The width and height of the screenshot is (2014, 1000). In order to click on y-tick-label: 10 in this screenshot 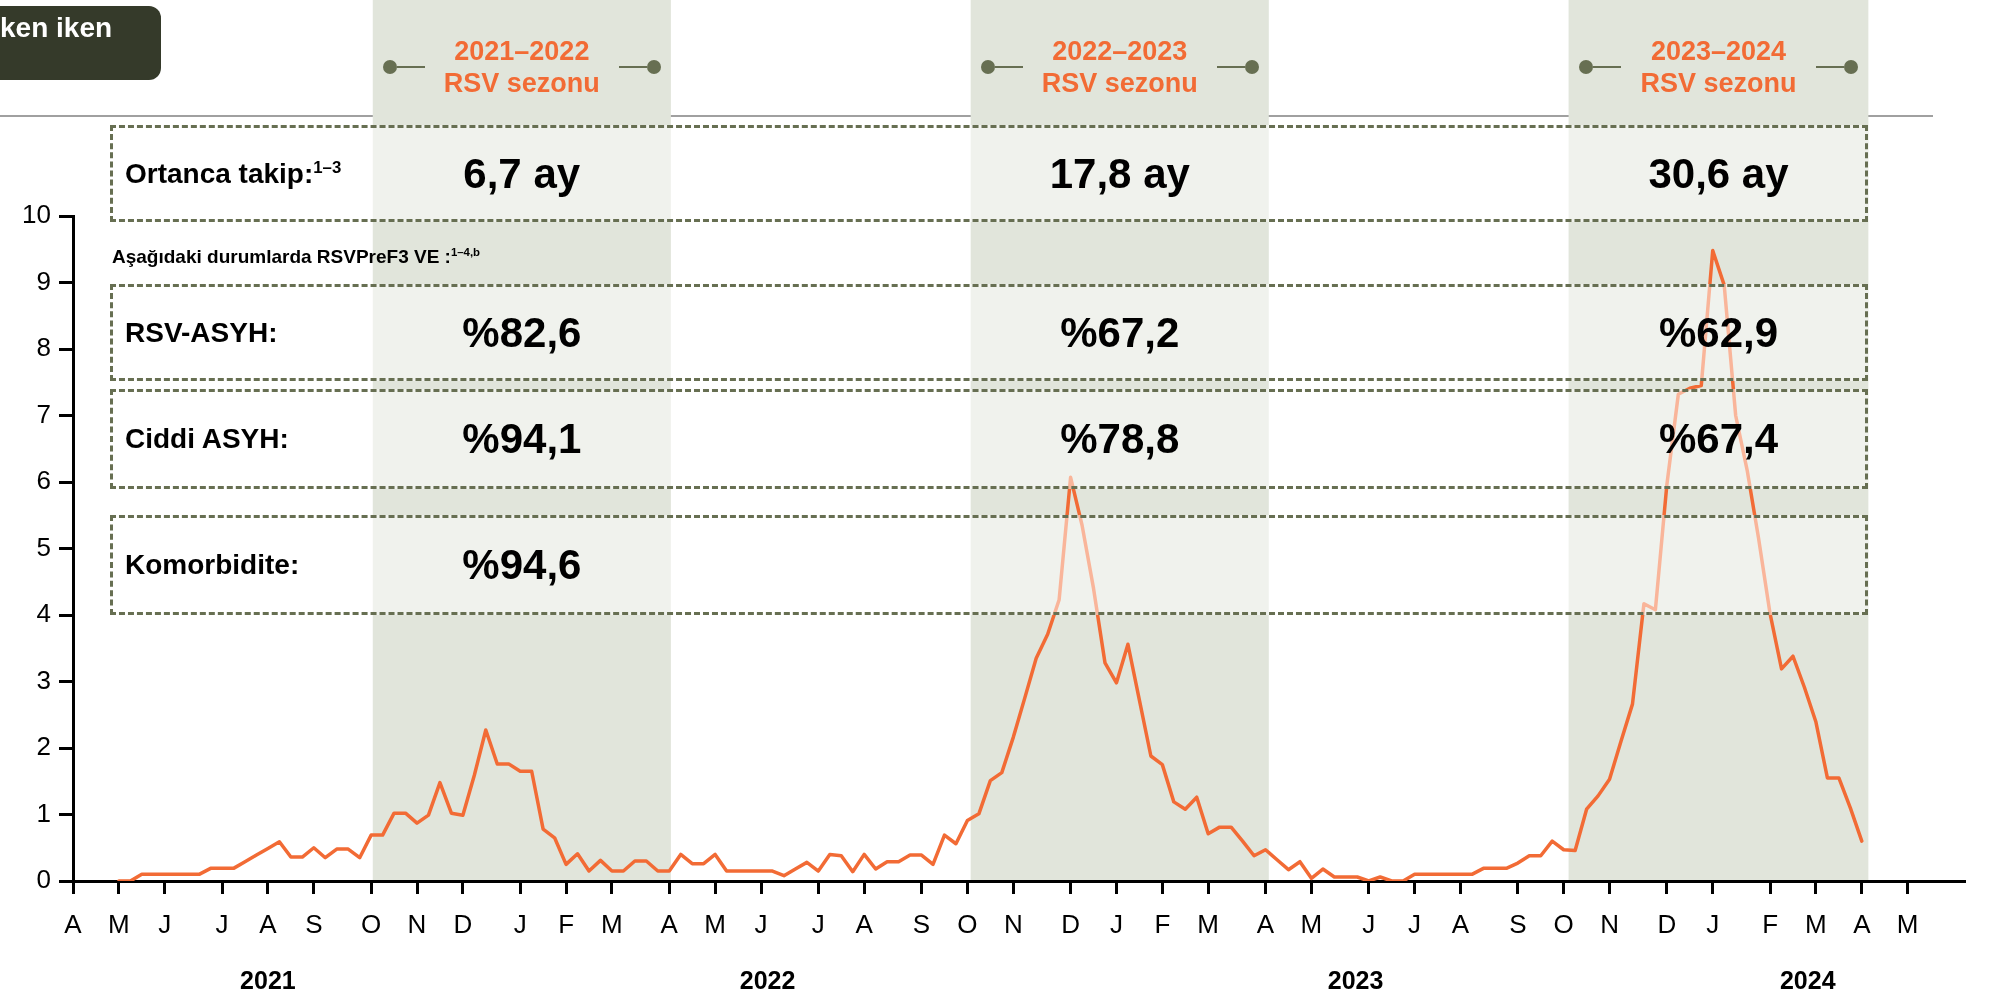, I will do `click(36, 214)`.